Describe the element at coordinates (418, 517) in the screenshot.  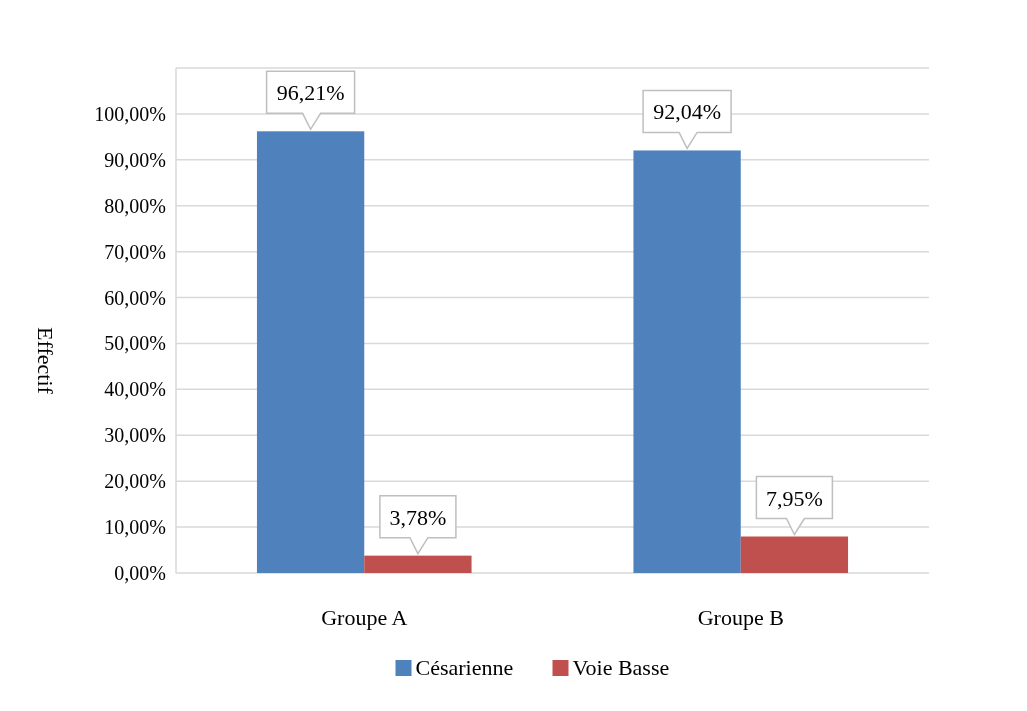
I see `data-label: 3,78%` at that location.